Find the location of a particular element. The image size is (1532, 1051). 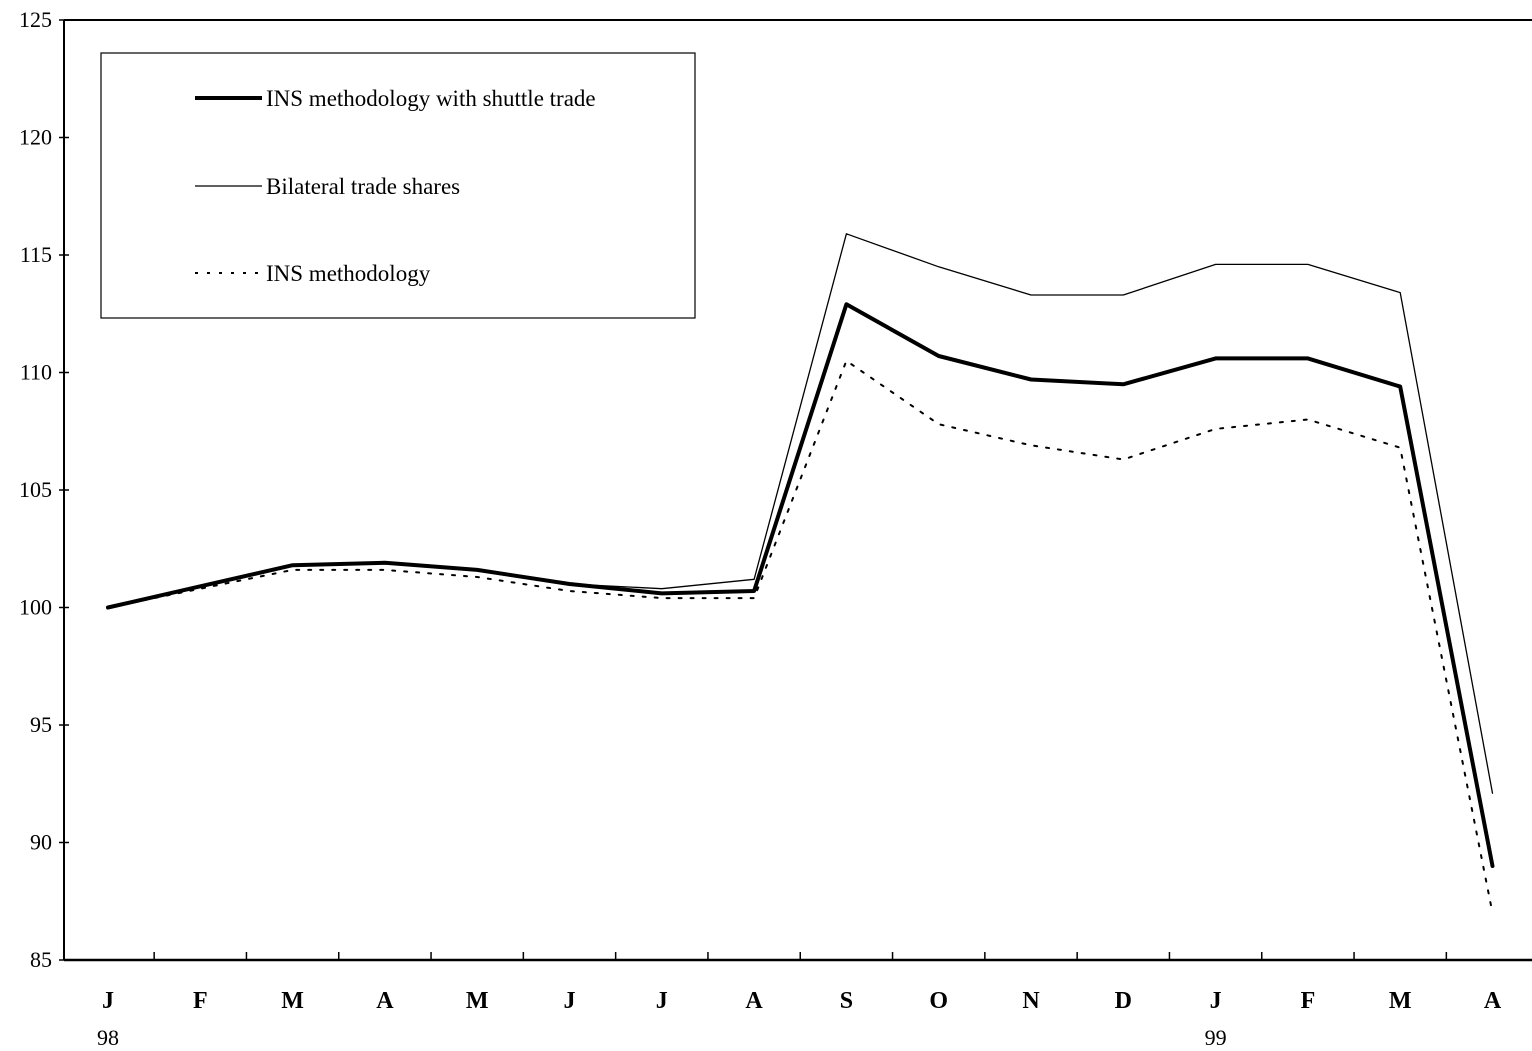

y-tick-label: 125 is located at coordinates (35, 19).